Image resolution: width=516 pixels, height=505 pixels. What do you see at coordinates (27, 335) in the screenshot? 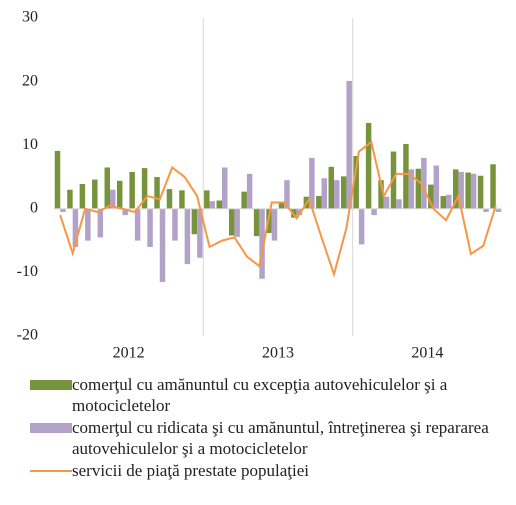
I see `y-tick-label: -20` at bounding box center [27, 335].